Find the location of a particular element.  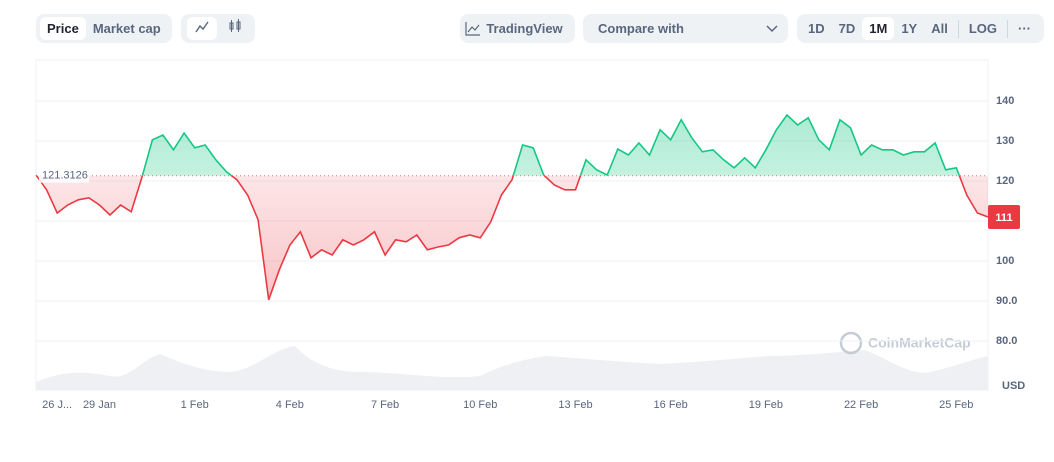

y-tick-label: 110 is located at coordinates (1005, 221).